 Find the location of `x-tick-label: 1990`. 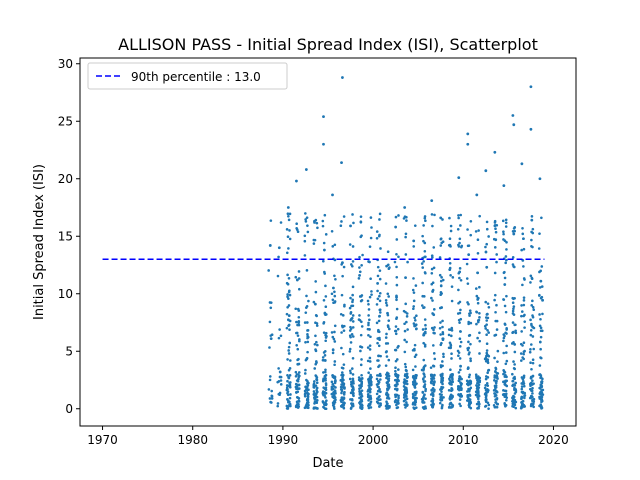

x-tick-label: 1990 is located at coordinates (283, 440).